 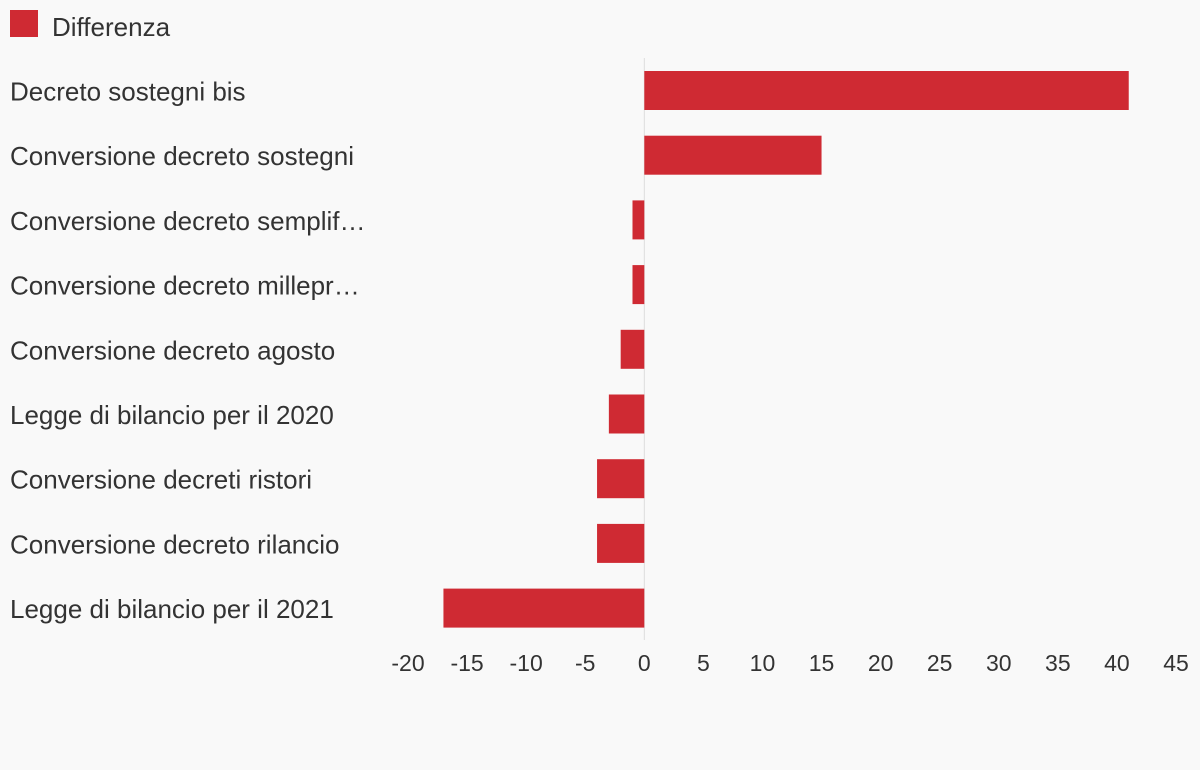 I want to click on x-tick-label: -20, so click(x=407, y=663).